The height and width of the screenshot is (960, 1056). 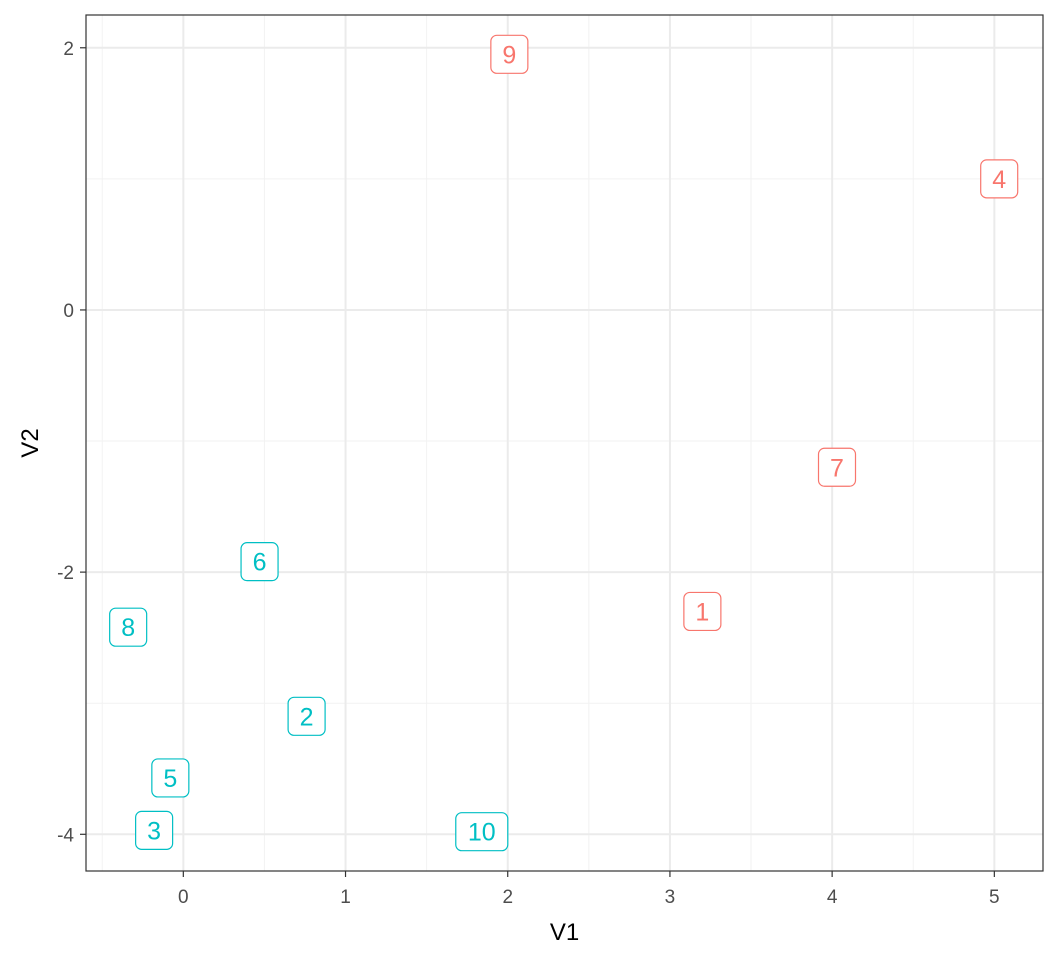 I want to click on point-7: 7, so click(x=837, y=467).